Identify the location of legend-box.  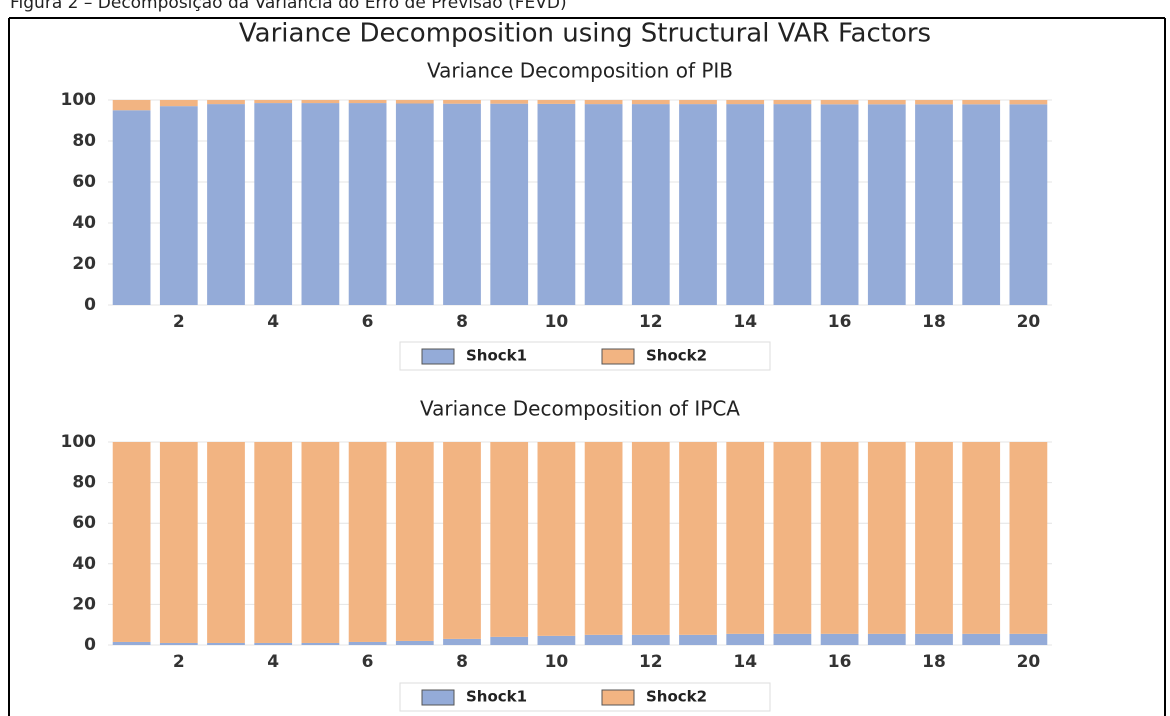
(585, 356).